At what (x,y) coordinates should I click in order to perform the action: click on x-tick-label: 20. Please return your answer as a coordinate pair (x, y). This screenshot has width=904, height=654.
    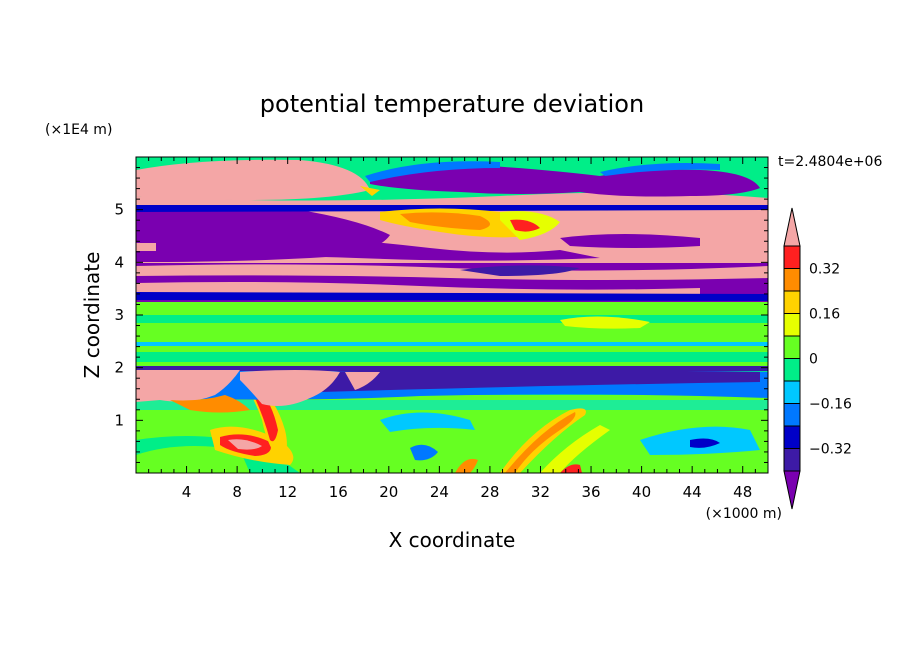
    Looking at the image, I should click on (388, 492).